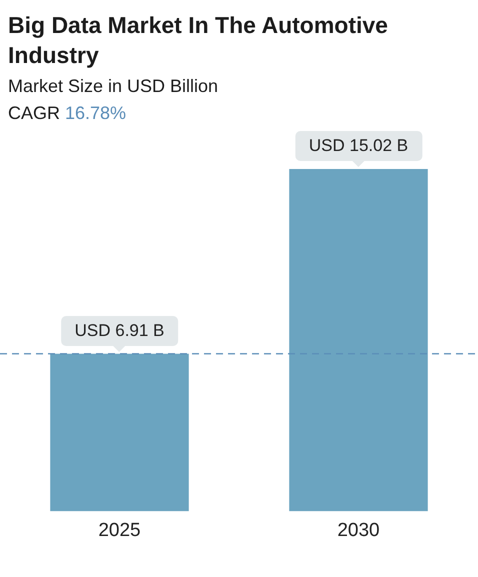 Image resolution: width=478 pixels, height=577 pixels. Describe the element at coordinates (67, 113) in the screenshot. I see `text: CAGR 16.78%` at that location.